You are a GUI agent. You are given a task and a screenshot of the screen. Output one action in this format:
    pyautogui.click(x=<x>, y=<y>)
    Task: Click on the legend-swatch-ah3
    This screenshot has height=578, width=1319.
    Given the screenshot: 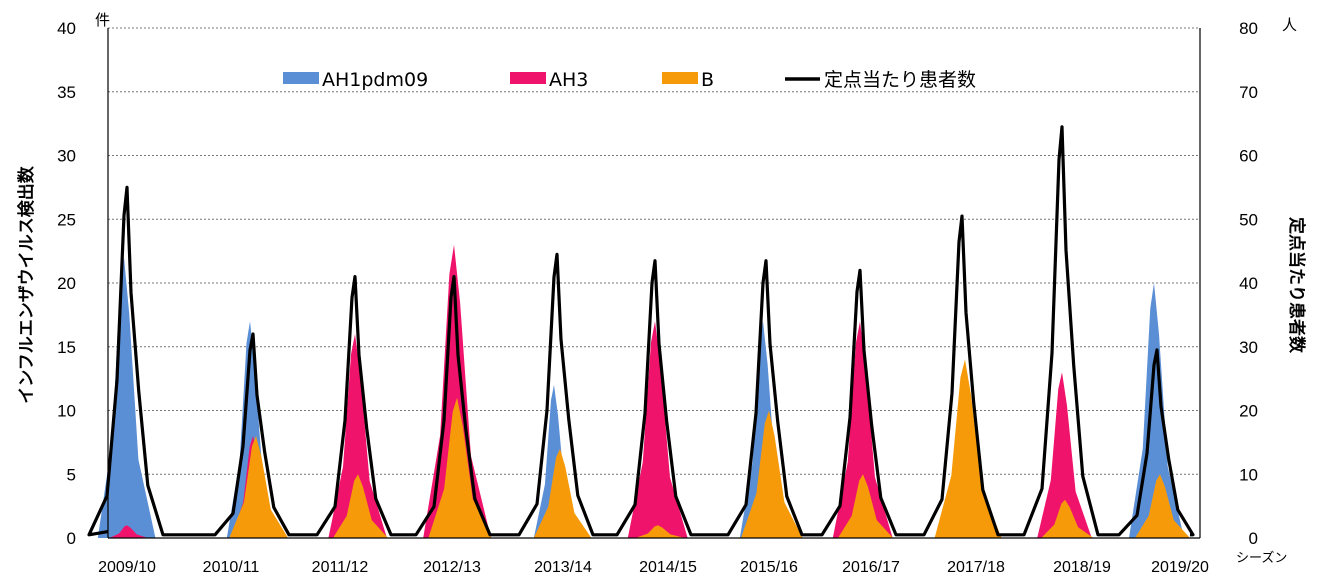 What is the action you would take?
    pyautogui.click(x=528, y=78)
    